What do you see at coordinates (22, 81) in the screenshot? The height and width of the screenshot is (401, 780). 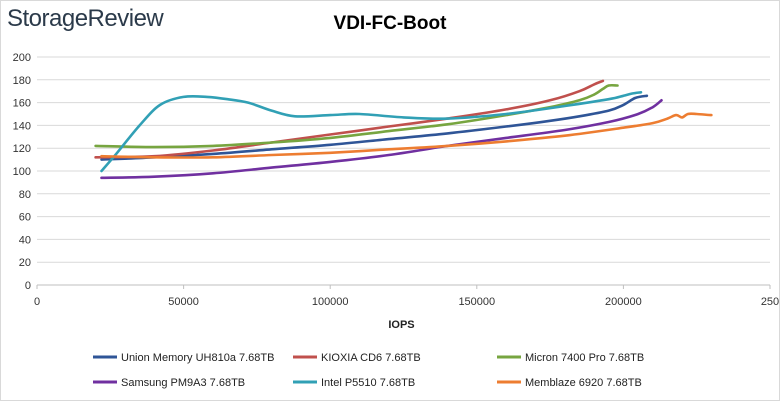 I see `y-tick-label: 180` at bounding box center [22, 81].